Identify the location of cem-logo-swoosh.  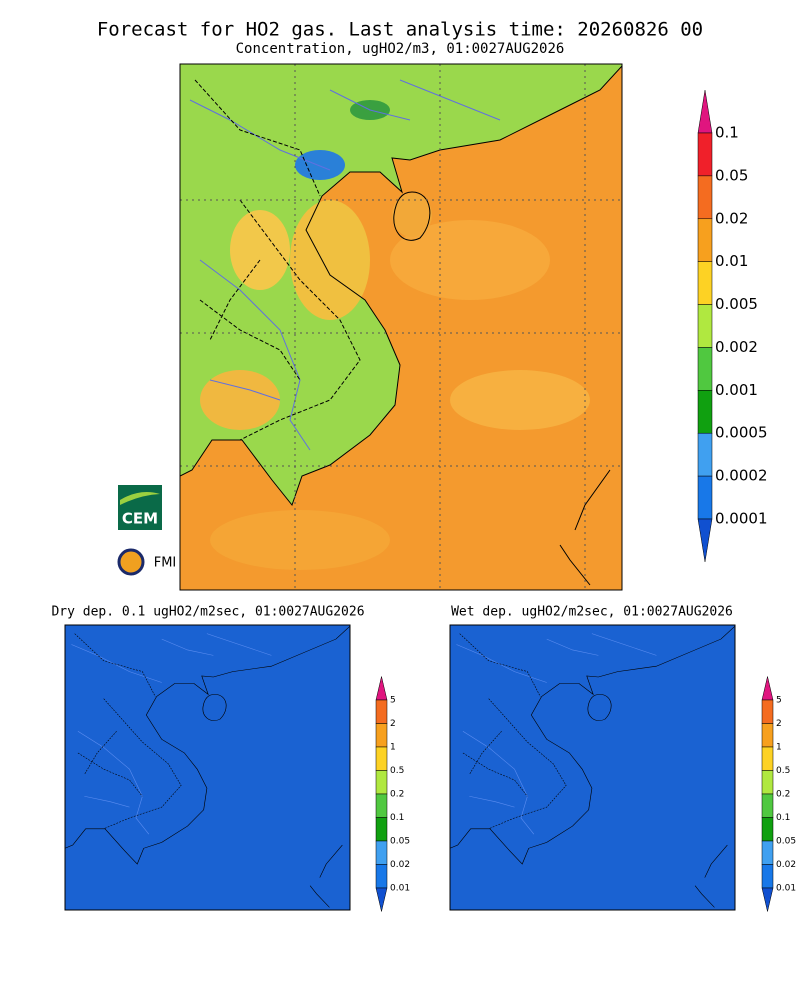
(140, 498).